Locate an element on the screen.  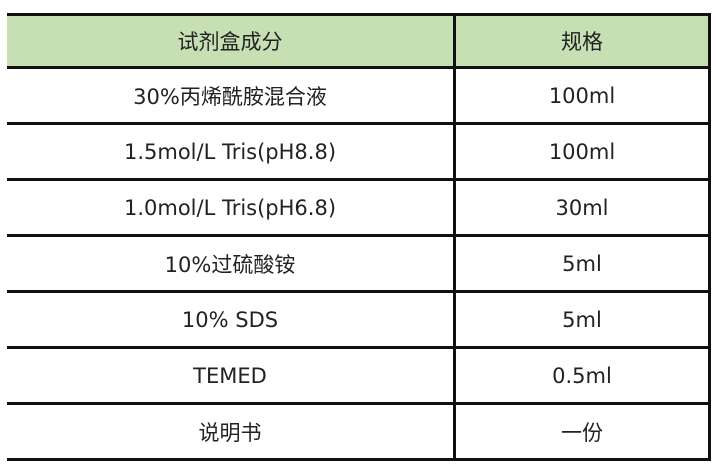
component-cell: 说明书 is located at coordinates (231, 431).